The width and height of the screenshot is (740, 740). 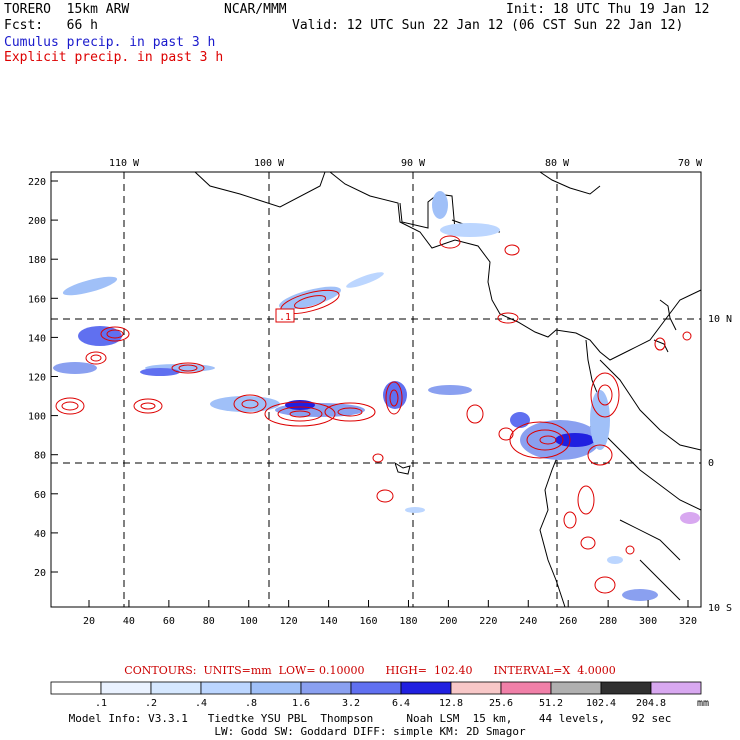 I want to click on x-tick-label: 40, so click(x=129, y=621).